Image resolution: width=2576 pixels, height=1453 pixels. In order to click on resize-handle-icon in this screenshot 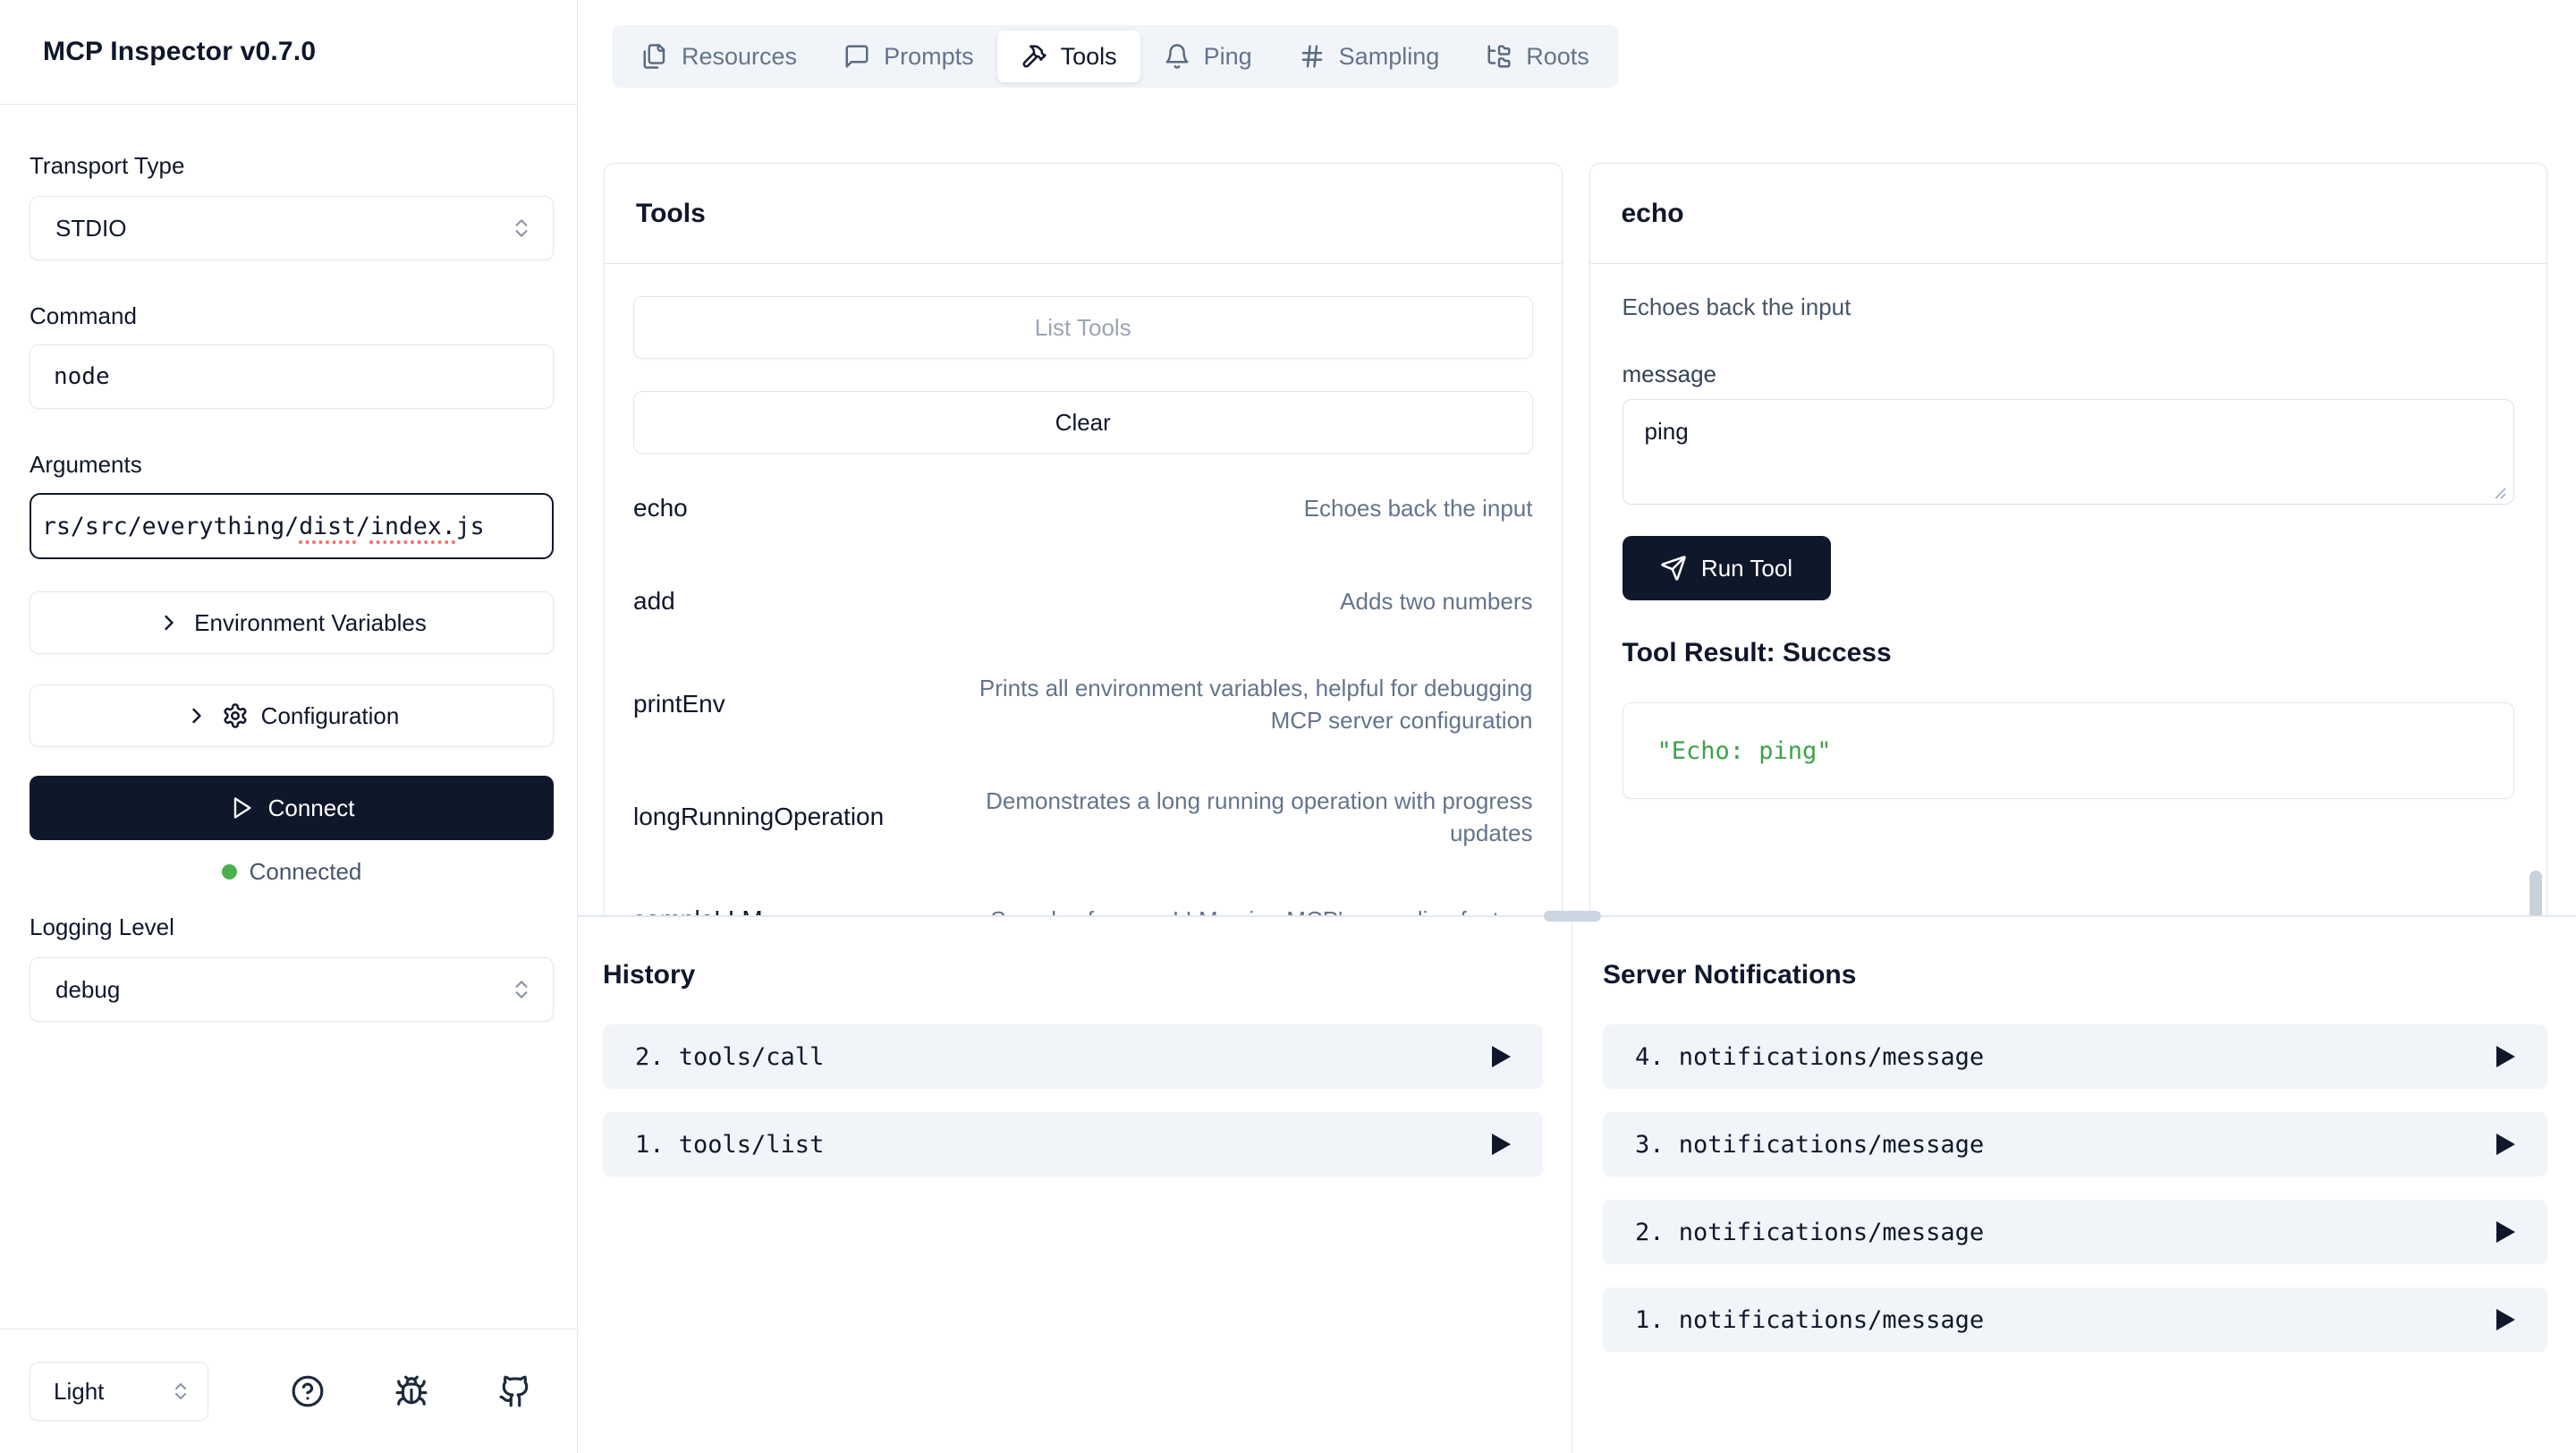, I will do `click(2500, 493)`.